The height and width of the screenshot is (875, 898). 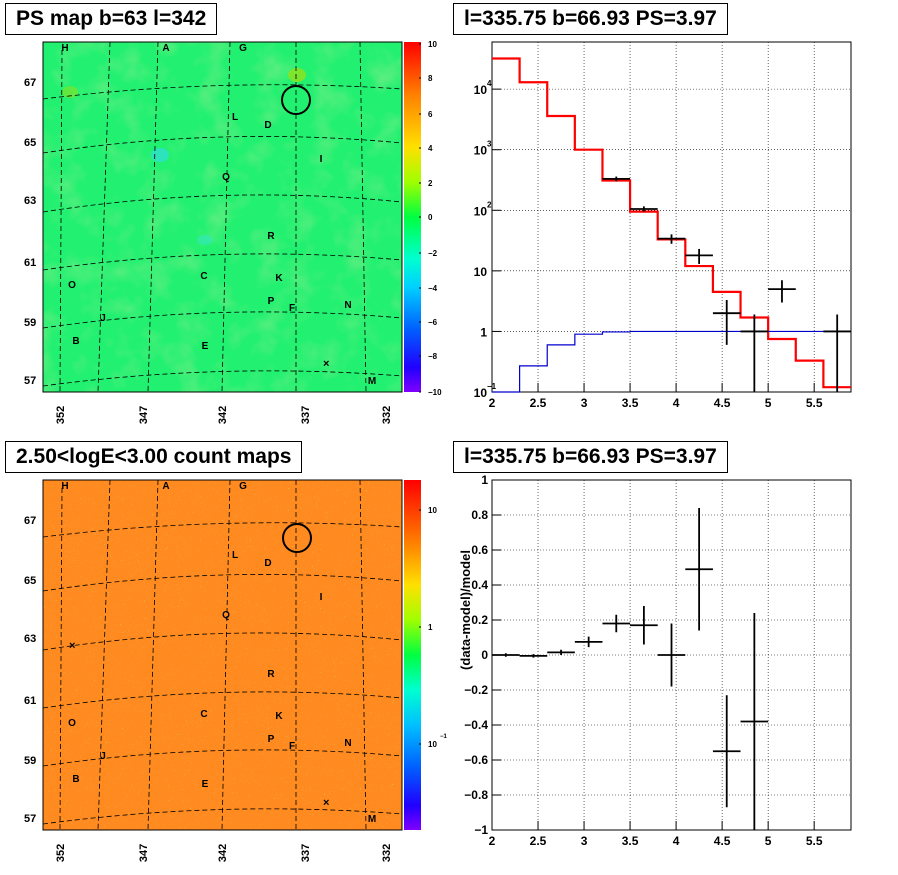 What do you see at coordinates (30, 323) in the screenshot?
I see `lat-tick-label: 59` at bounding box center [30, 323].